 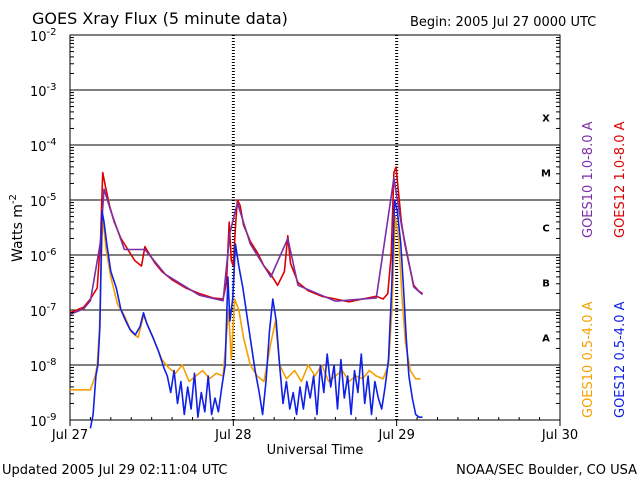 I want to click on flare-class-label: X, so click(x=546, y=119).